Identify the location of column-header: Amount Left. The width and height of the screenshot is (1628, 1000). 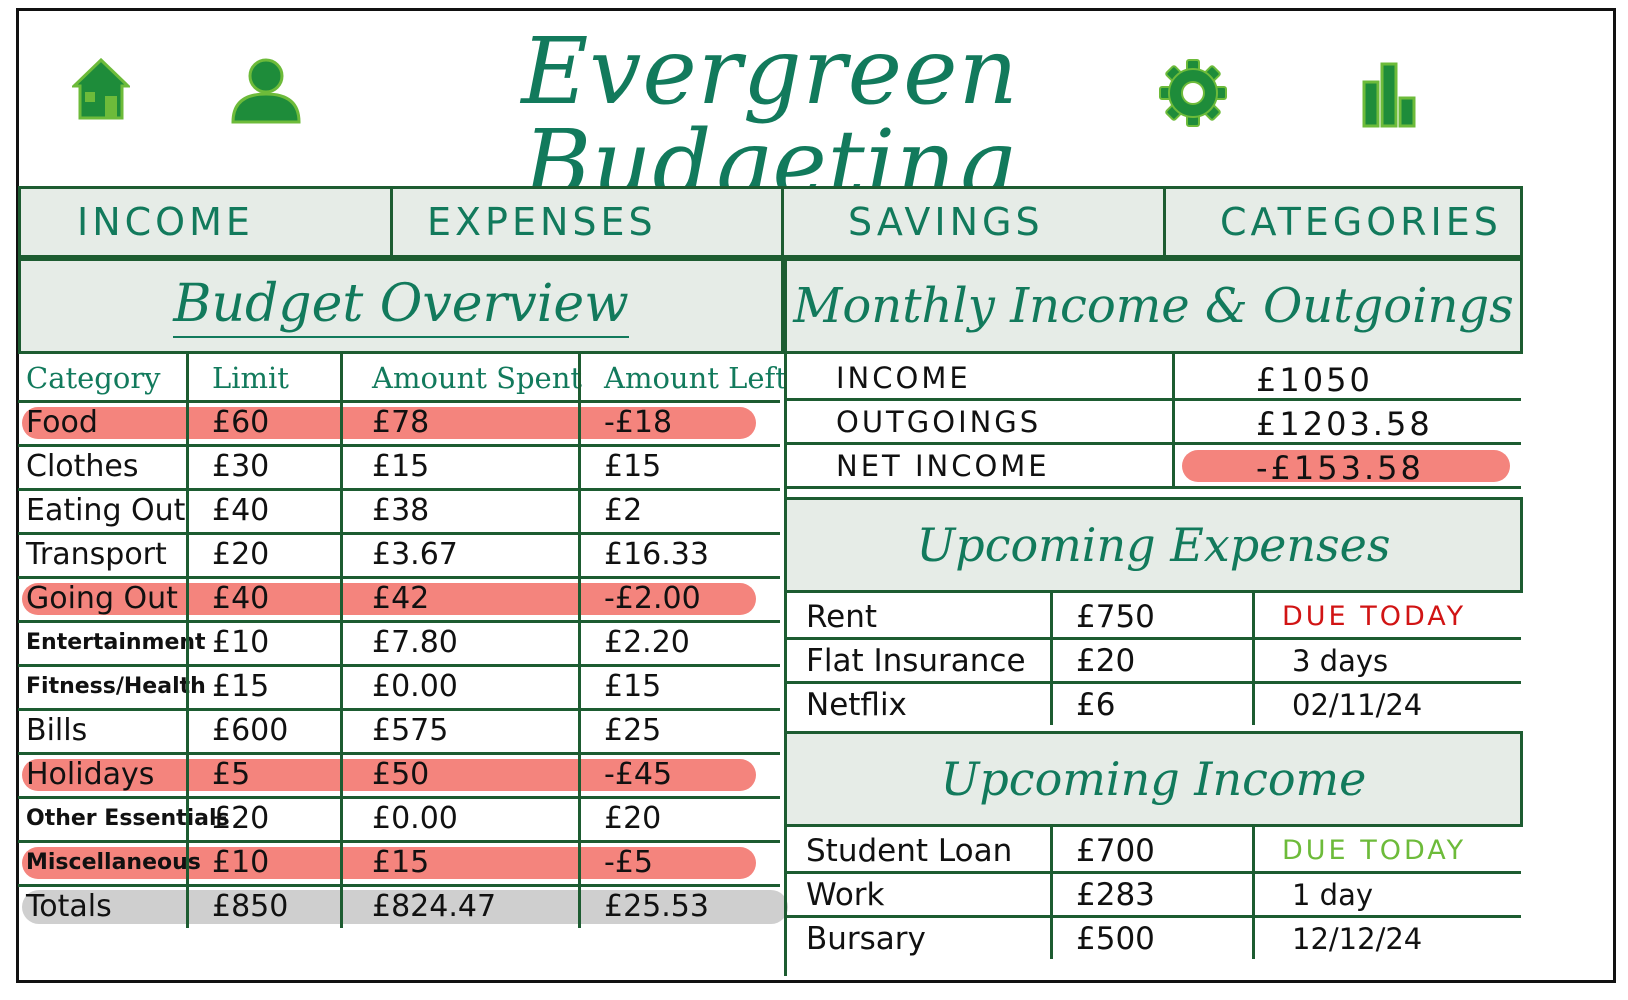
(695, 378).